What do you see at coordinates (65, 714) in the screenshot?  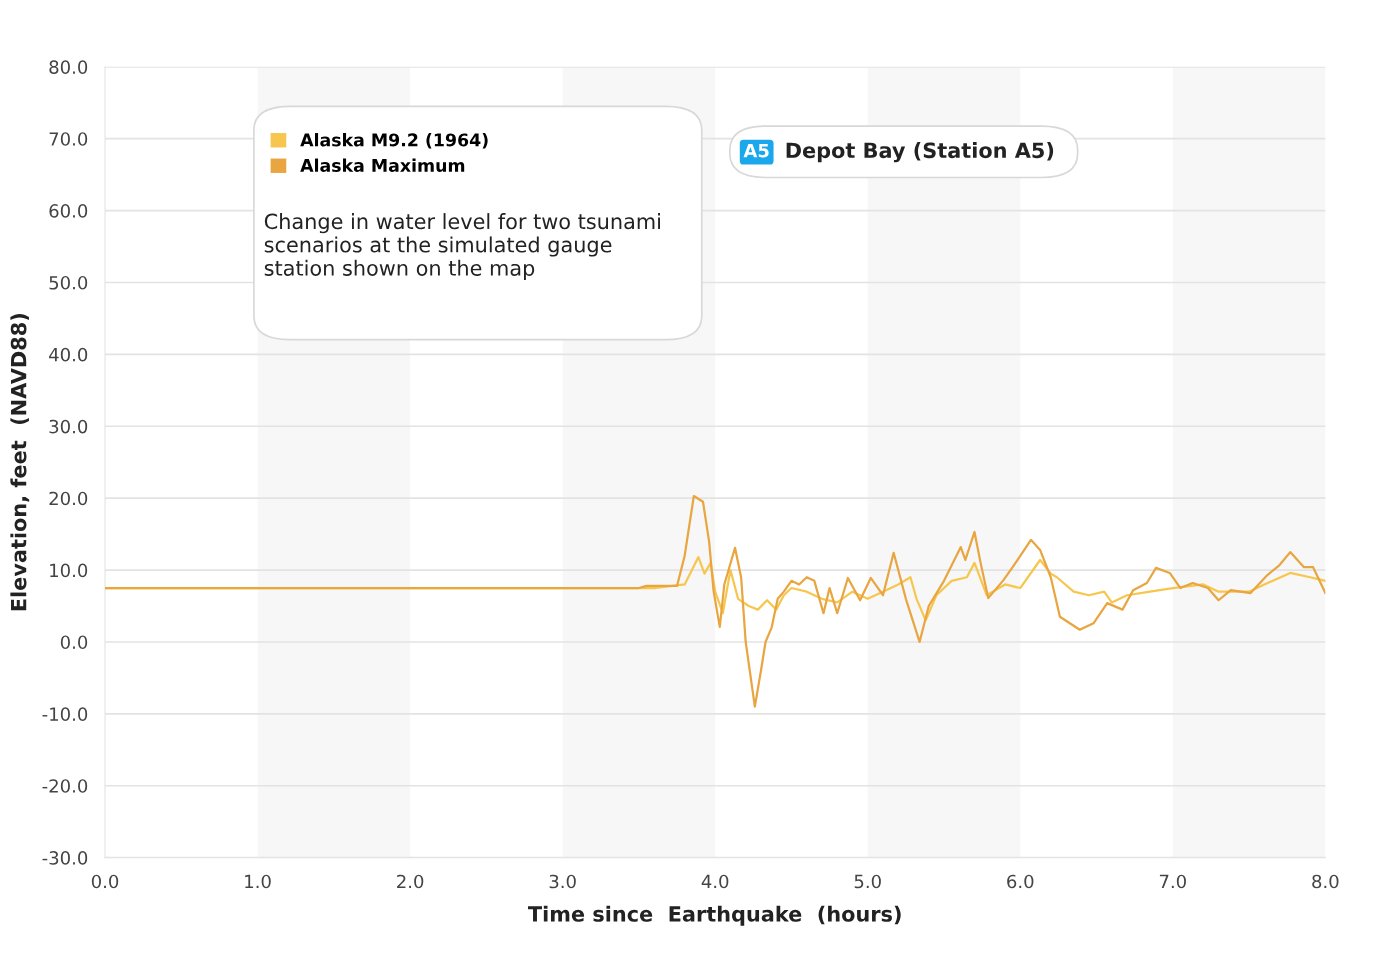 I see `y-tick-label: -10.0` at bounding box center [65, 714].